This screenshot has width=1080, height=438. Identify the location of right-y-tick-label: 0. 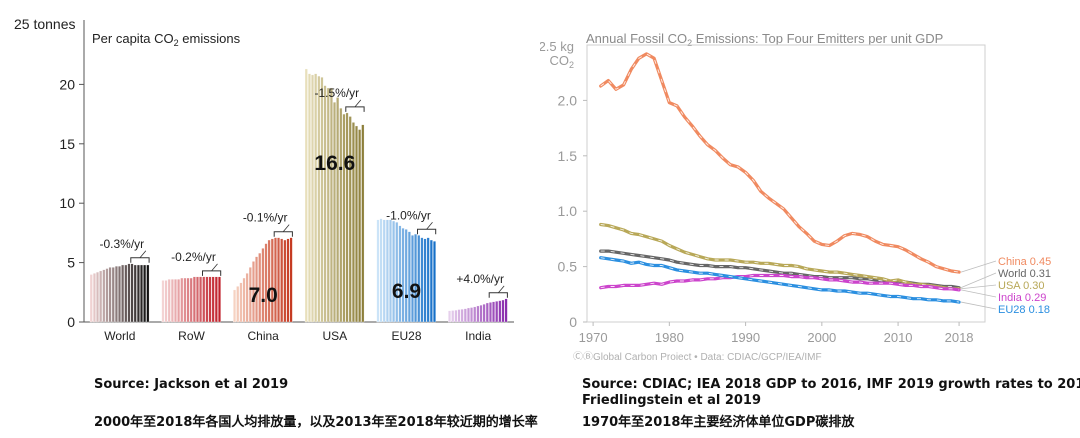
(573, 322).